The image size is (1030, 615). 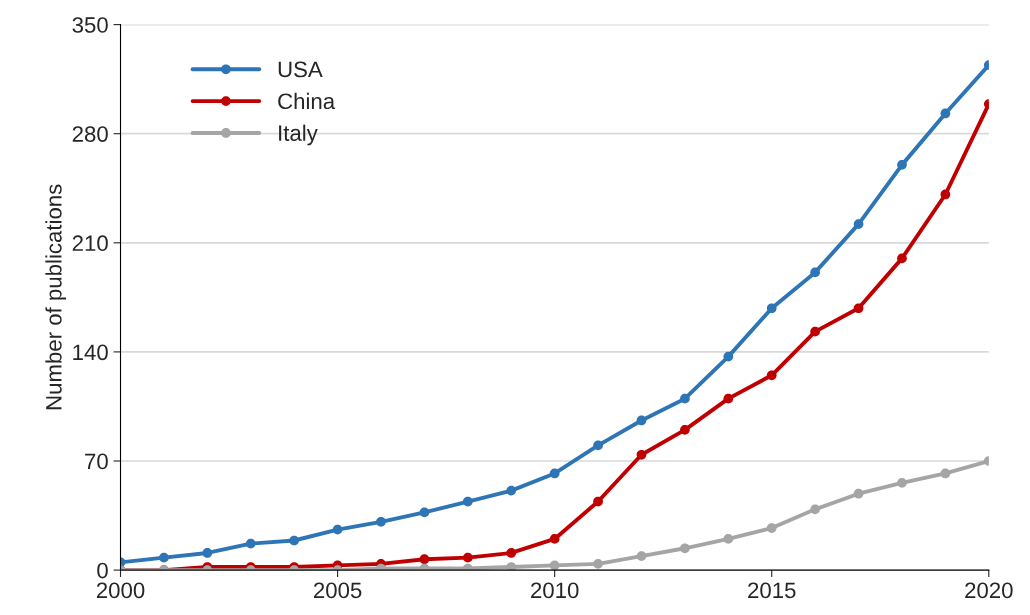 What do you see at coordinates (56, 297) in the screenshot?
I see `y-axis-title: Number of publications` at bounding box center [56, 297].